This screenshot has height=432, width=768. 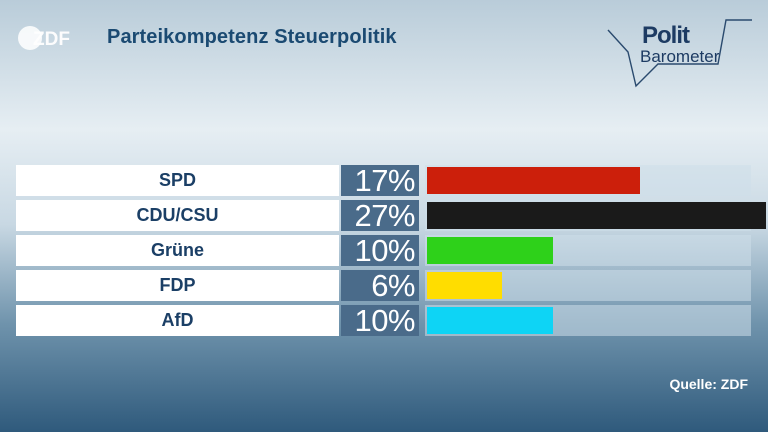 I want to click on category-label: FDP, so click(x=177, y=285).